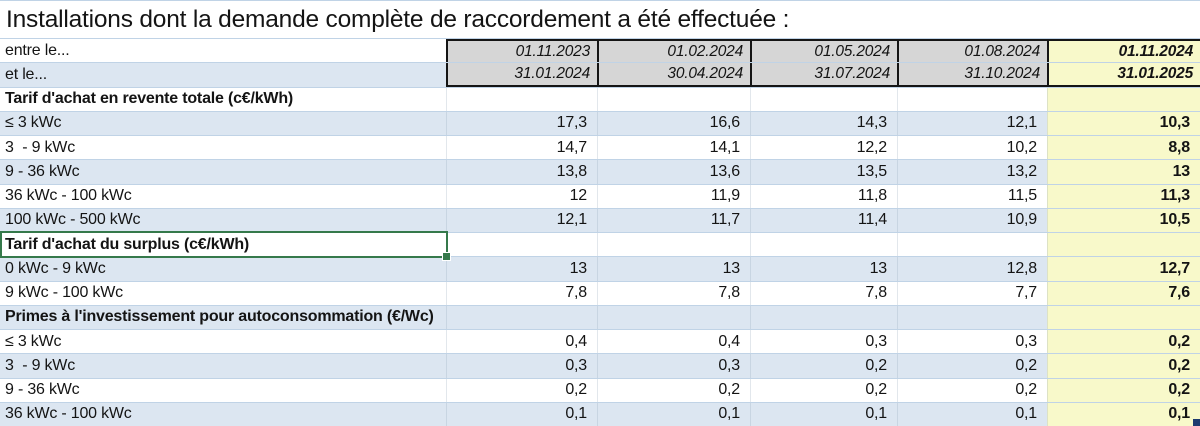 The image size is (1200, 426). I want to click on value-cell: 13,6, so click(673, 172).